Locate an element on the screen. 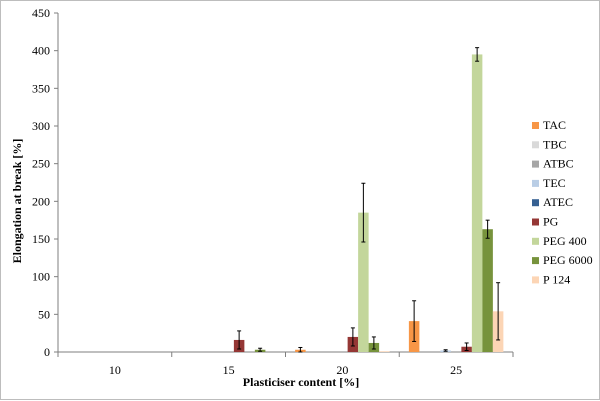  y-axis-title-group: Elongation at break [%] is located at coordinates (17, 201).